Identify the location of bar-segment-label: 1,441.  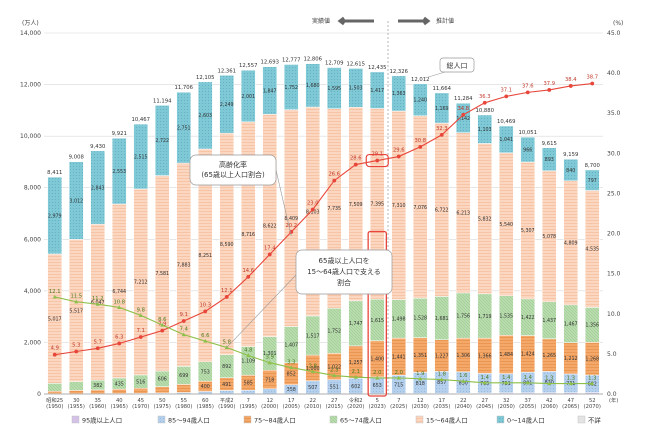
(399, 358).